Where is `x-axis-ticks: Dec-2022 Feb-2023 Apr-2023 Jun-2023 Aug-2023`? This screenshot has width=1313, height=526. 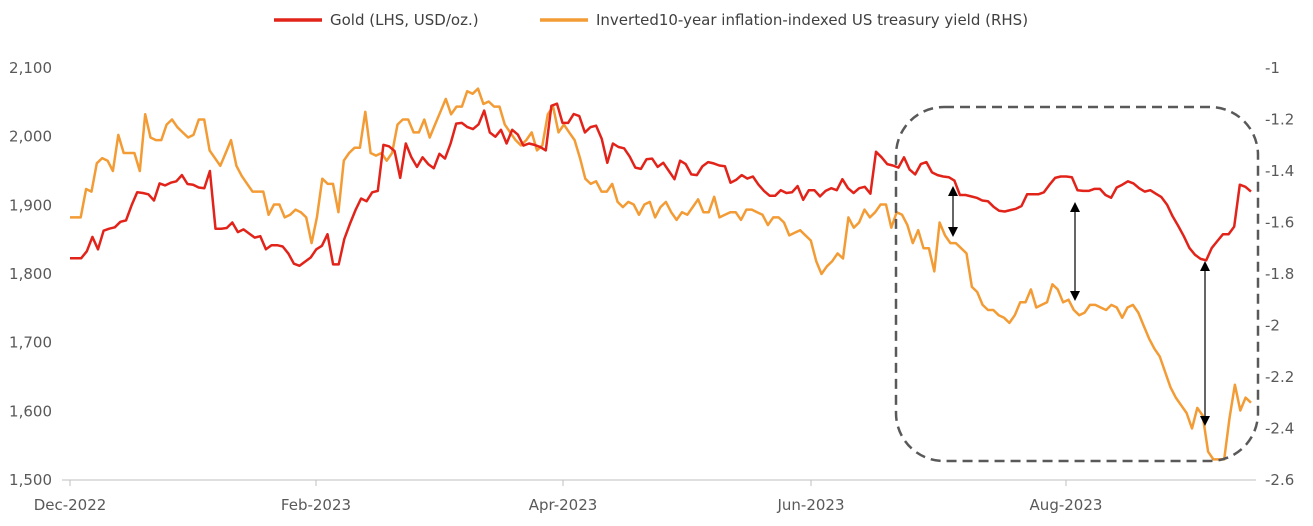
x-axis-ticks: Dec-2022 Feb-2023 Apr-2023 Jun-2023 Aug-2023 is located at coordinates (568, 497).